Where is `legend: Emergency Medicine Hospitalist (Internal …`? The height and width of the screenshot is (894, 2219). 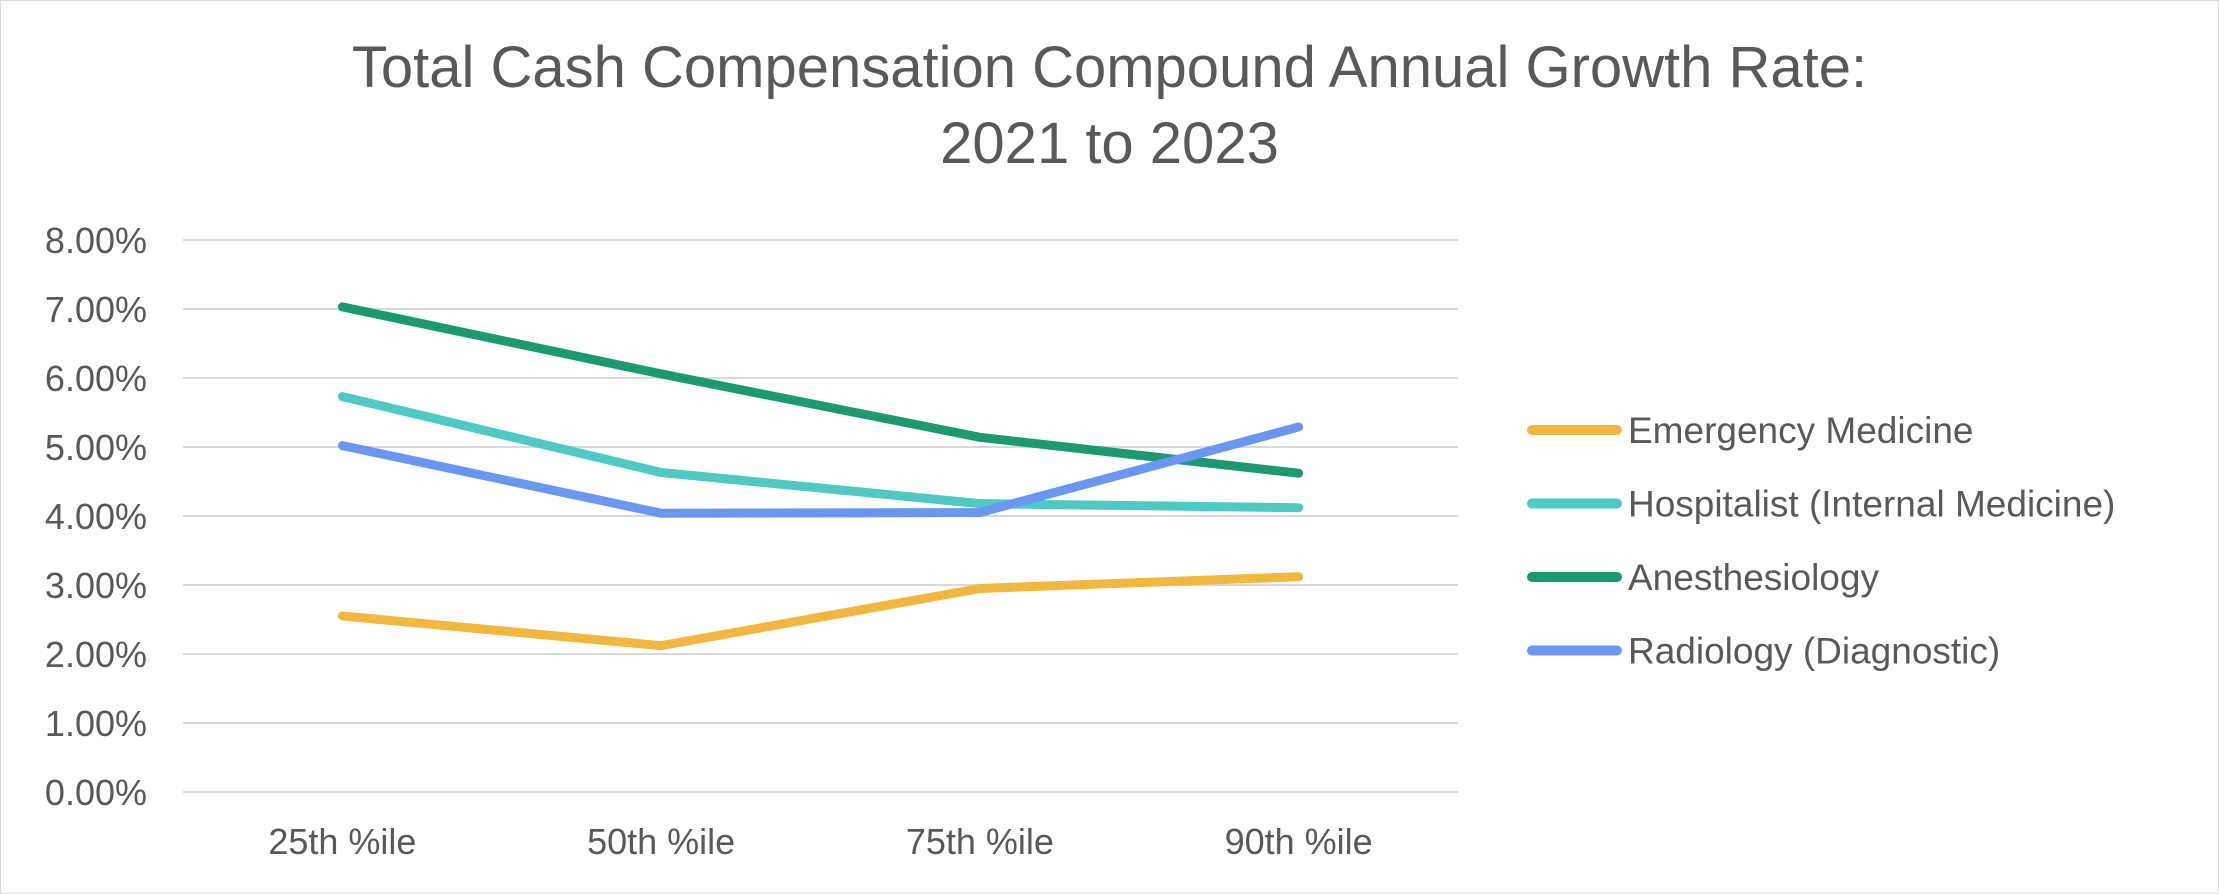 legend: Emergency Medicine Hospitalist (Internal … is located at coordinates (1821, 541).